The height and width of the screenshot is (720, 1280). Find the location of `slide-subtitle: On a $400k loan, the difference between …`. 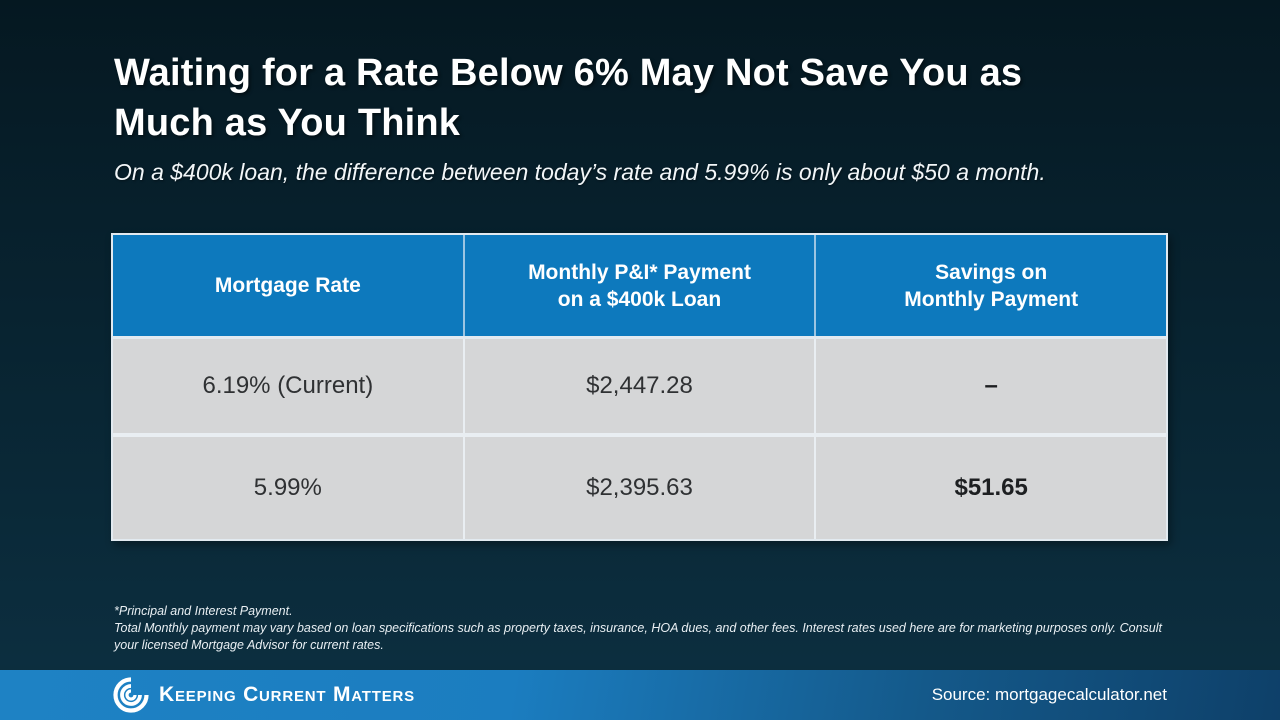

slide-subtitle: On a $400k loan, the difference between … is located at coordinates (580, 172).